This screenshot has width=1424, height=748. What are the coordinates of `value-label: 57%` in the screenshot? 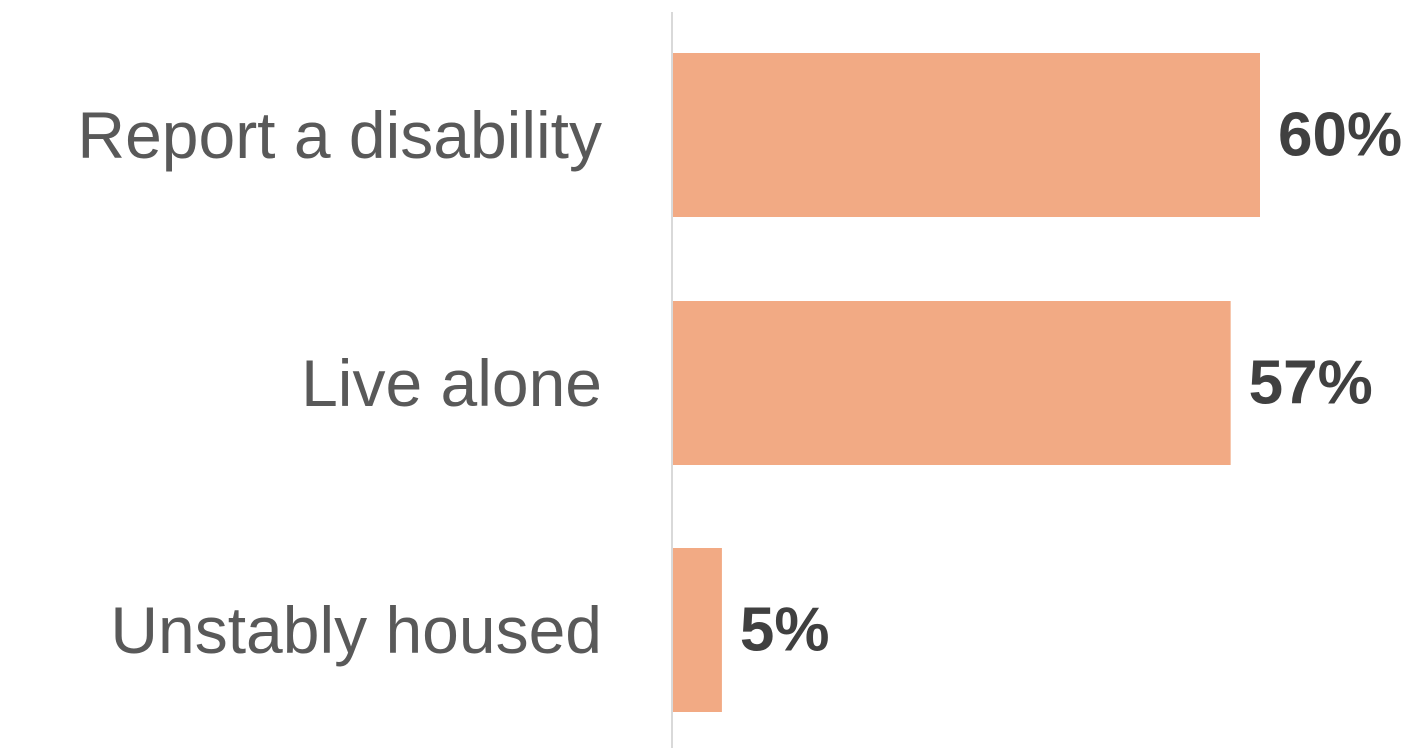 It's located at (1311, 383).